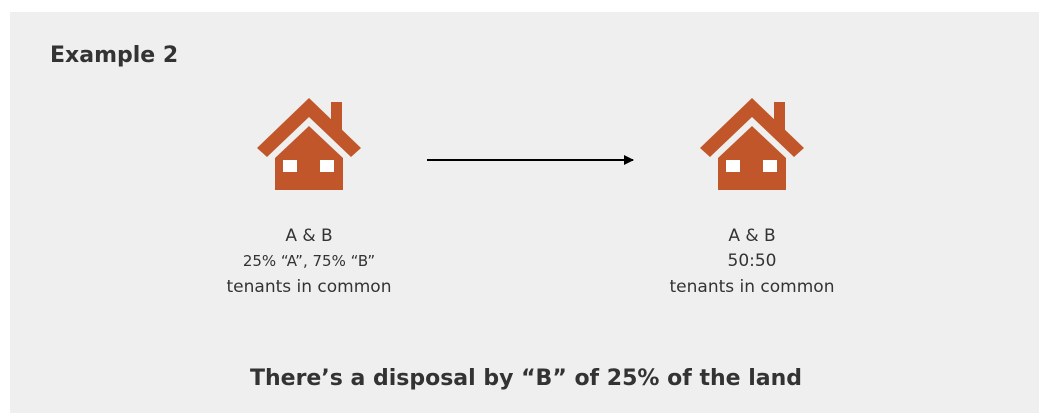  Describe the element at coordinates (308, 236) in the screenshot. I see `left-label: A & B` at that location.